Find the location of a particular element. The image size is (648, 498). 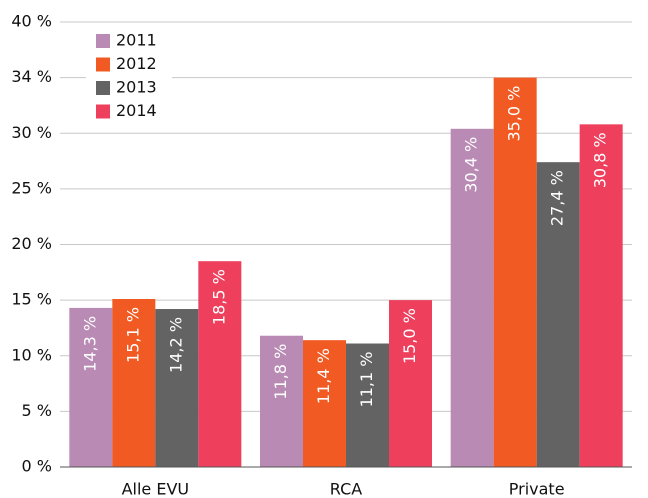

y-tick-label: 30 % is located at coordinates (31, 132).